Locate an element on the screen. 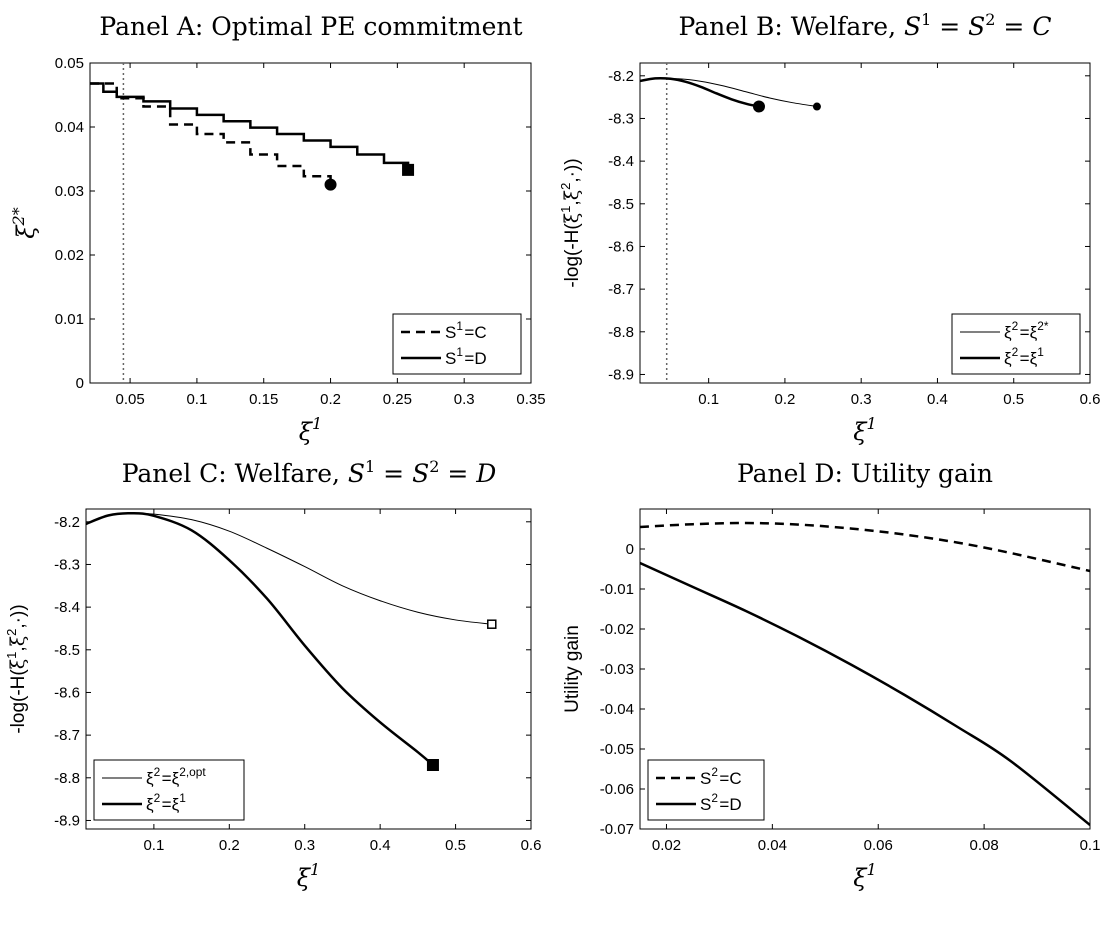 The image size is (1103, 941). y-tick-label: -0.05 is located at coordinates (617, 749).